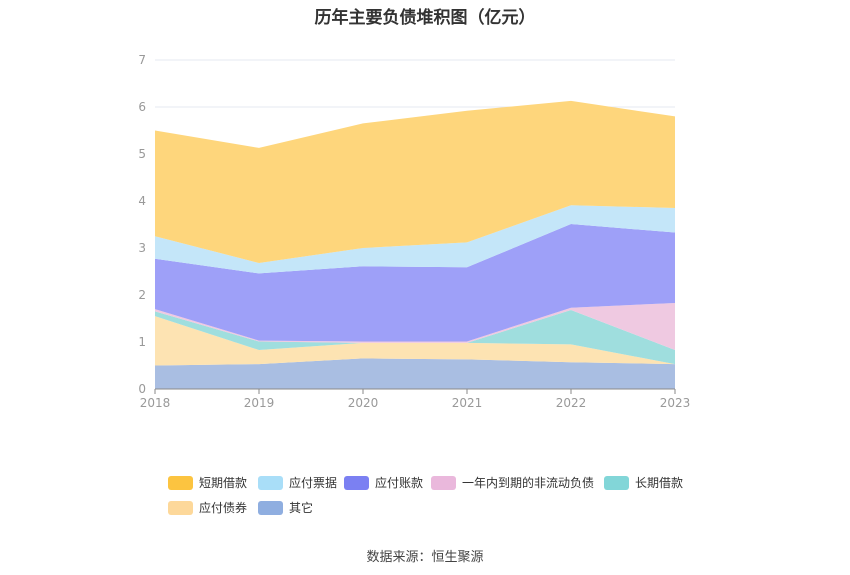 The height and width of the screenshot is (575, 850). I want to click on legend-item-notes-payable: 应付票据, so click(297, 482).